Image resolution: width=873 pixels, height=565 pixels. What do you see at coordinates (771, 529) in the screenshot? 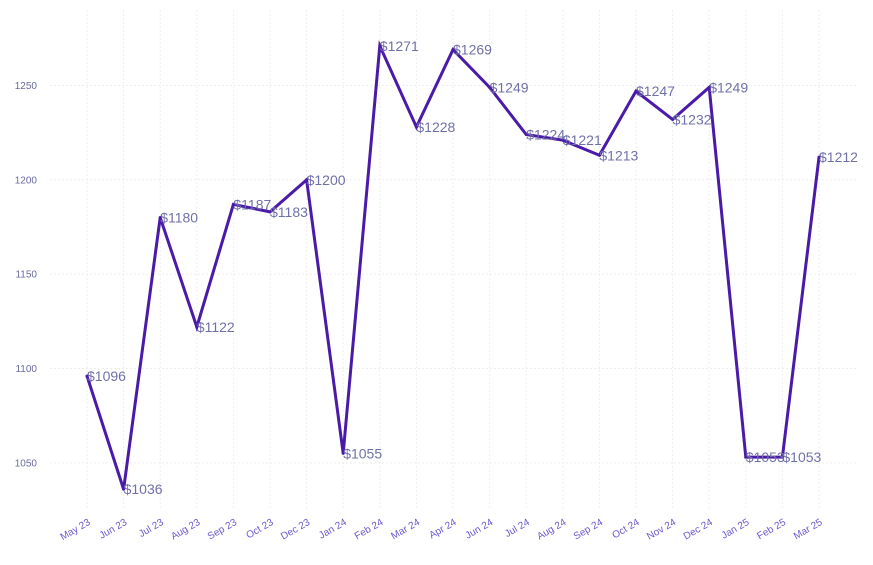
I see `x-tick-label: Feb 25` at bounding box center [771, 529].